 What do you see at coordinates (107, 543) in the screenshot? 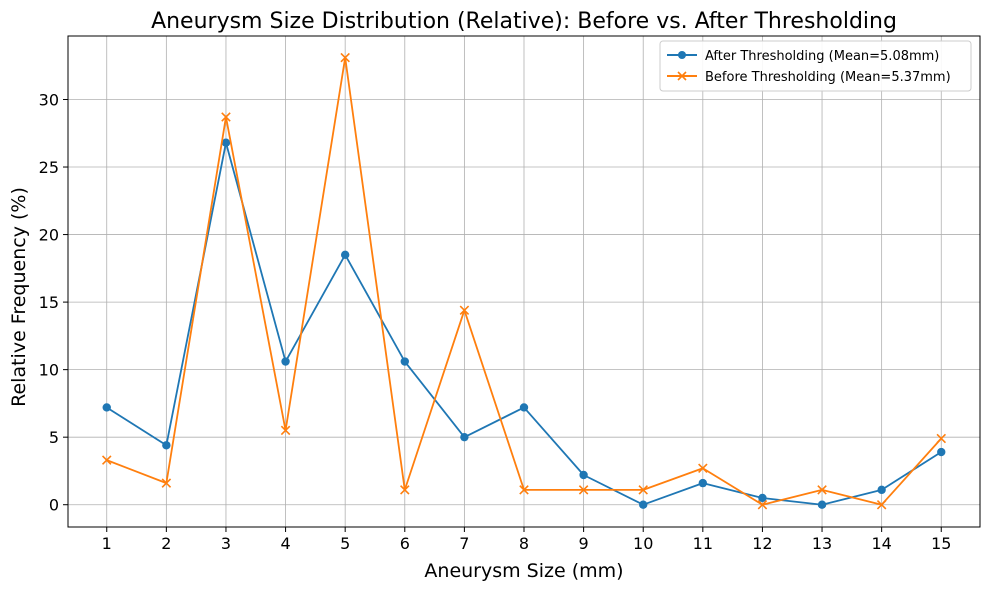
I see `x-tick-label: 1` at bounding box center [107, 543].